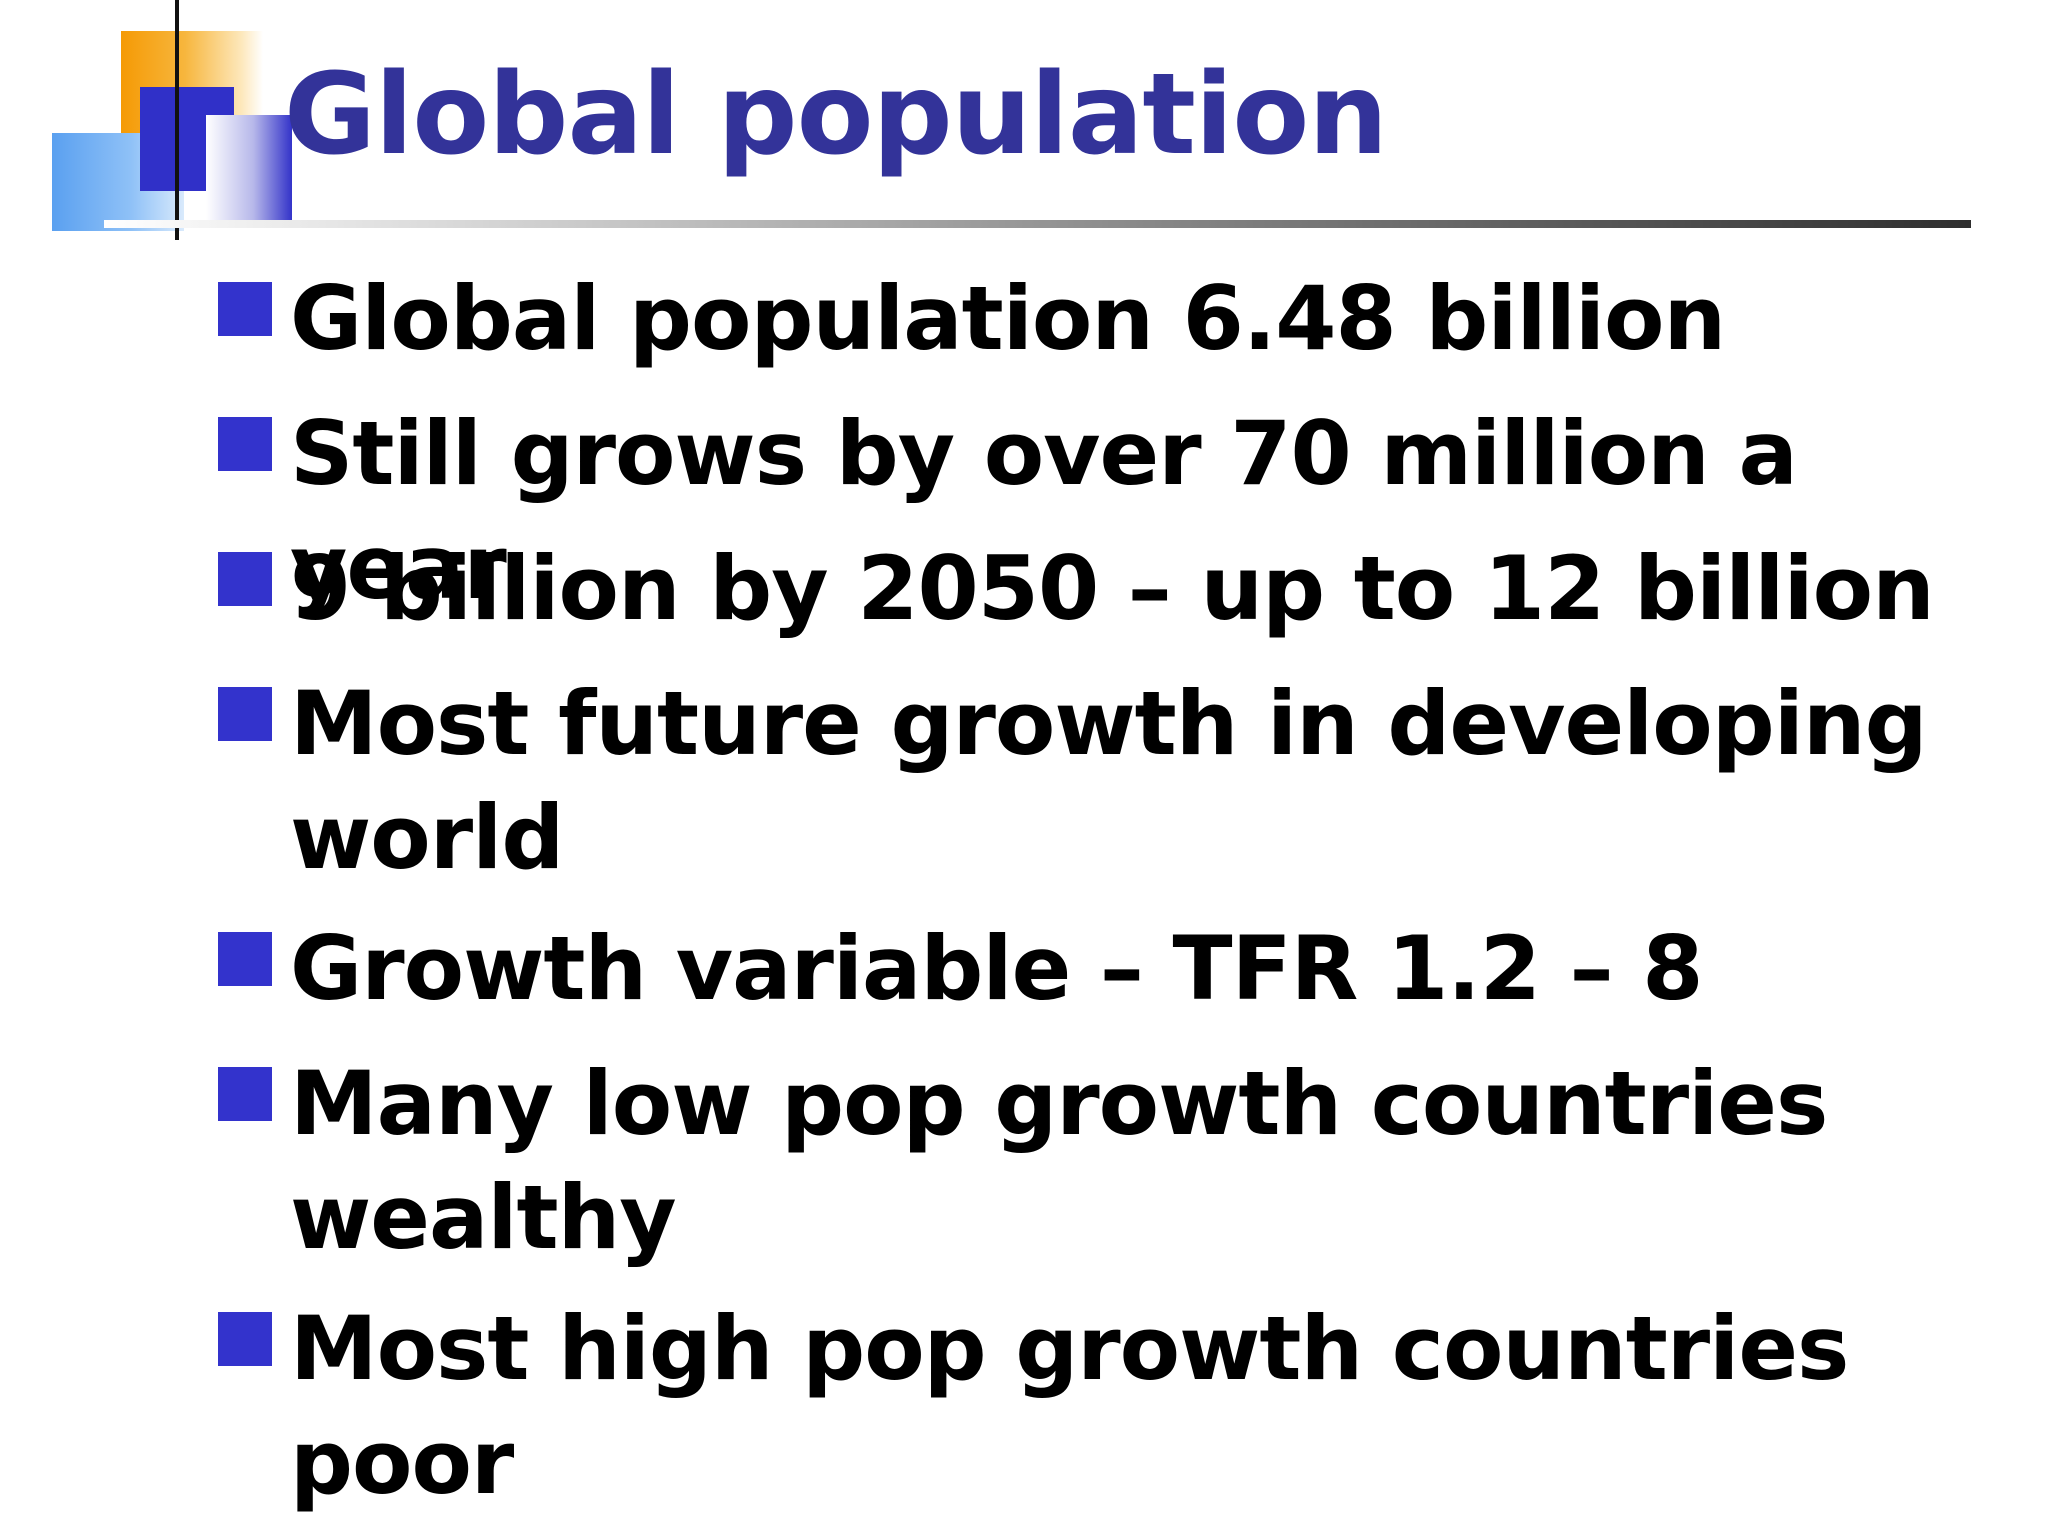 The width and height of the screenshot is (2048, 1536). I want to click on decorative-gradient-square, so click(249, 167).